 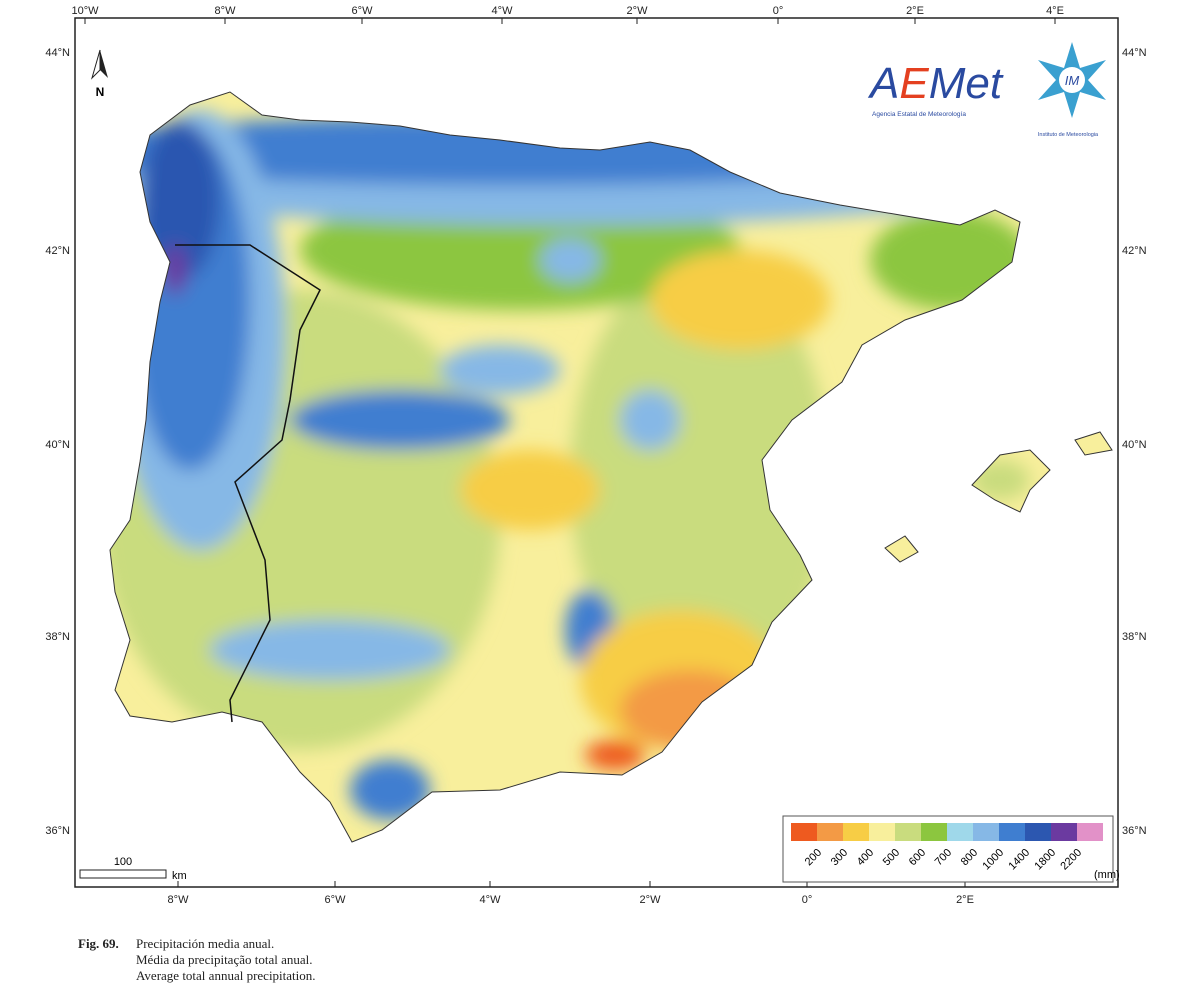 I want to click on lon-tick-bottom: 0°, so click(x=807, y=900).